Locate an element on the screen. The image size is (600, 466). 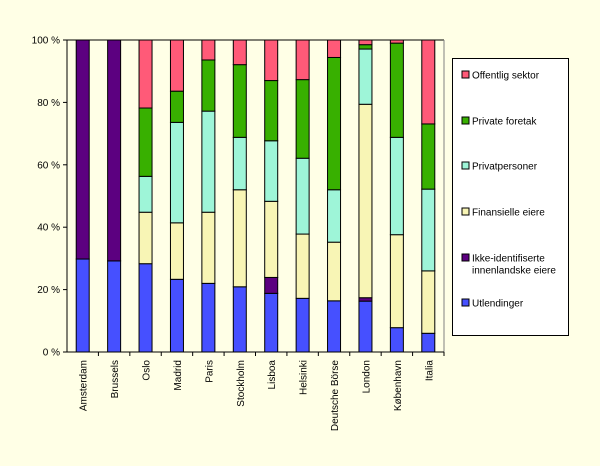
bar-segment-offentlig-sektor-helsinki is located at coordinates (302, 60).